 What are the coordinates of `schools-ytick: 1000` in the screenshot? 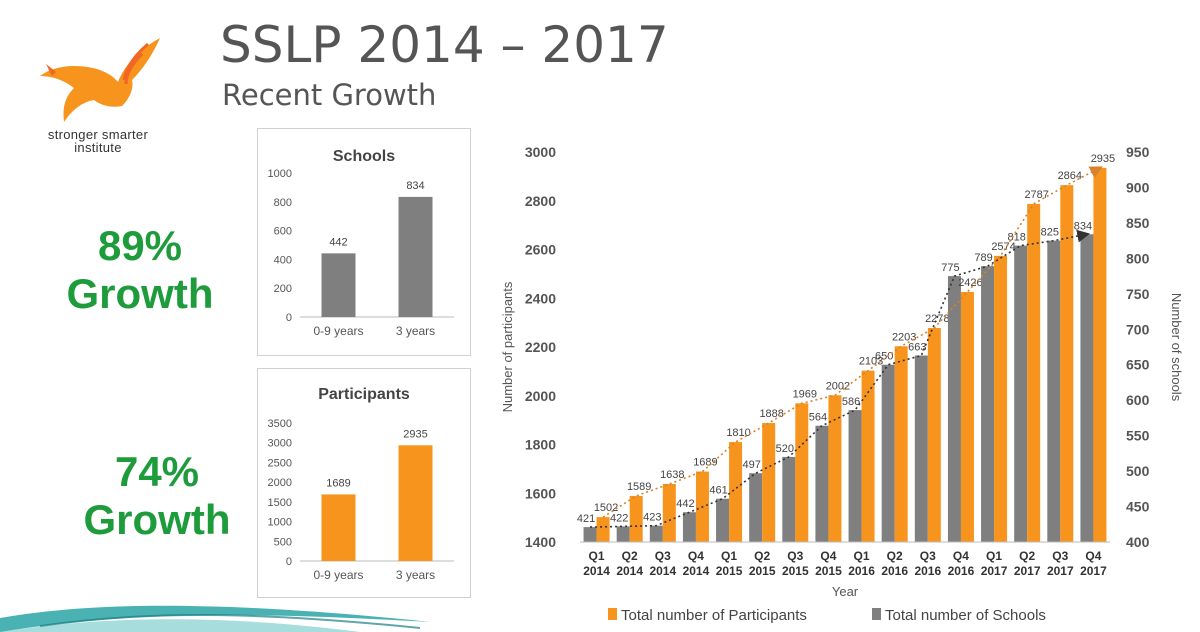 It's located at (280, 174).